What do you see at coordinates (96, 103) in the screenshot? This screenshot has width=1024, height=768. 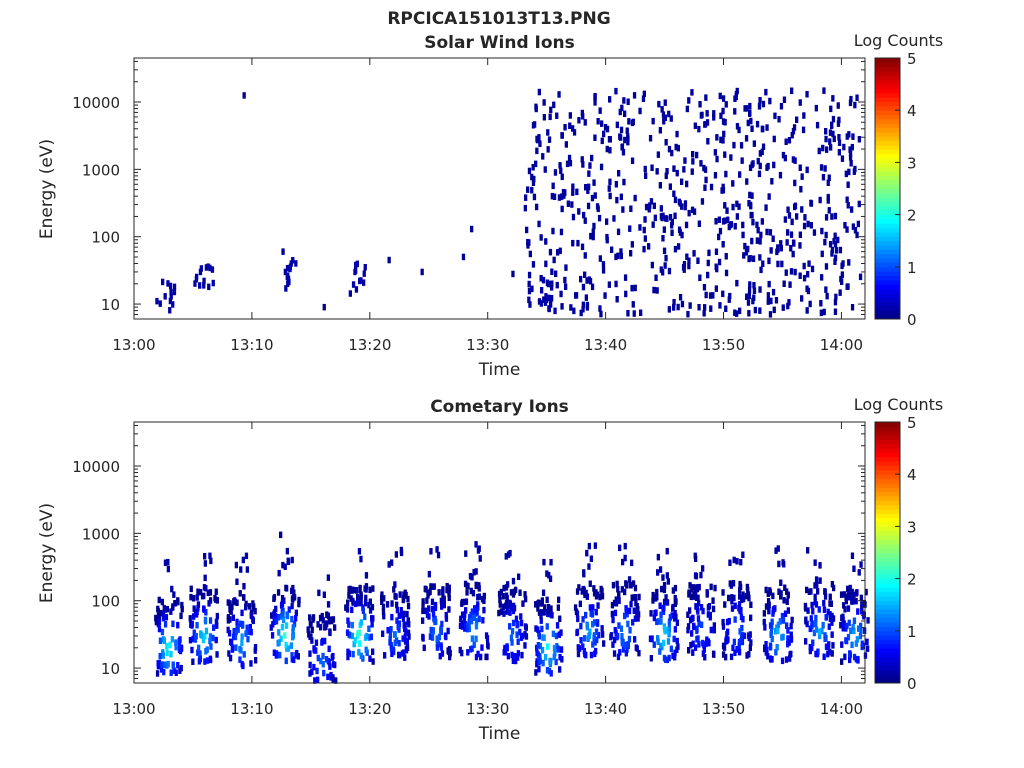 I see `y-tick-label: 10000` at bounding box center [96, 103].